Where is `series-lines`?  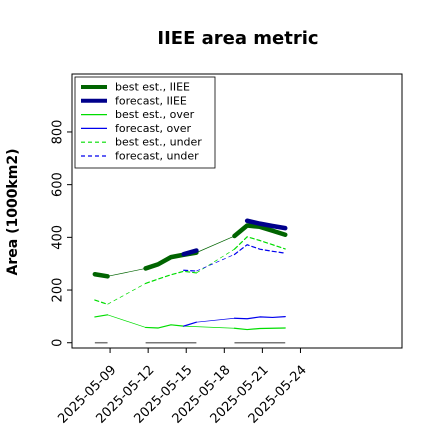 series-lines is located at coordinates (190, 281).